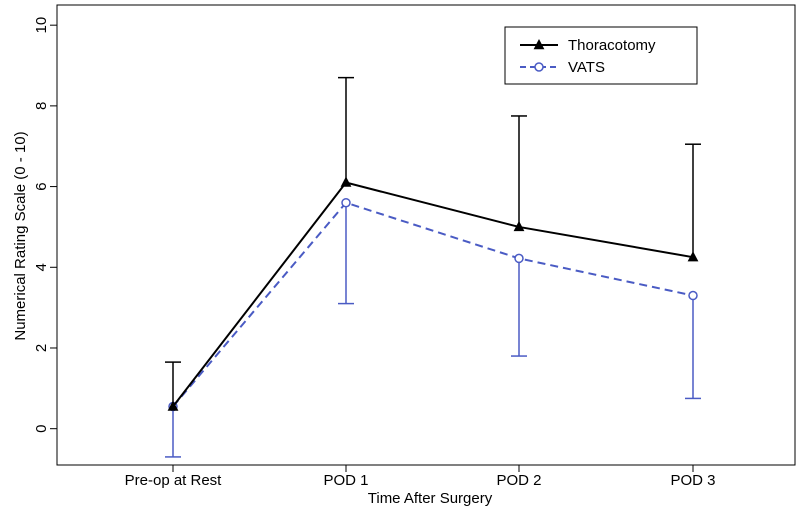 This screenshot has height=510, width=799. Describe the element at coordinates (586, 67) in the screenshot. I see `legend-label: VATS` at that location.